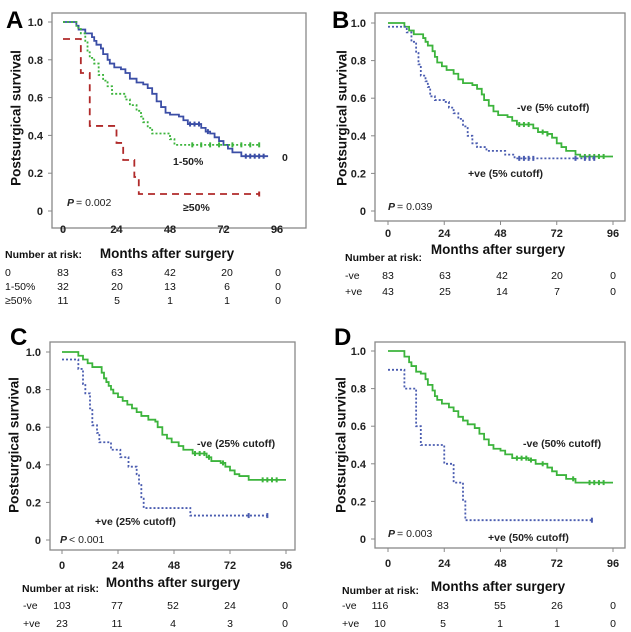 The width and height of the screenshot is (631, 632). What do you see at coordinates (117, 606) in the screenshot?
I see `risk-value: 77` at bounding box center [117, 606].